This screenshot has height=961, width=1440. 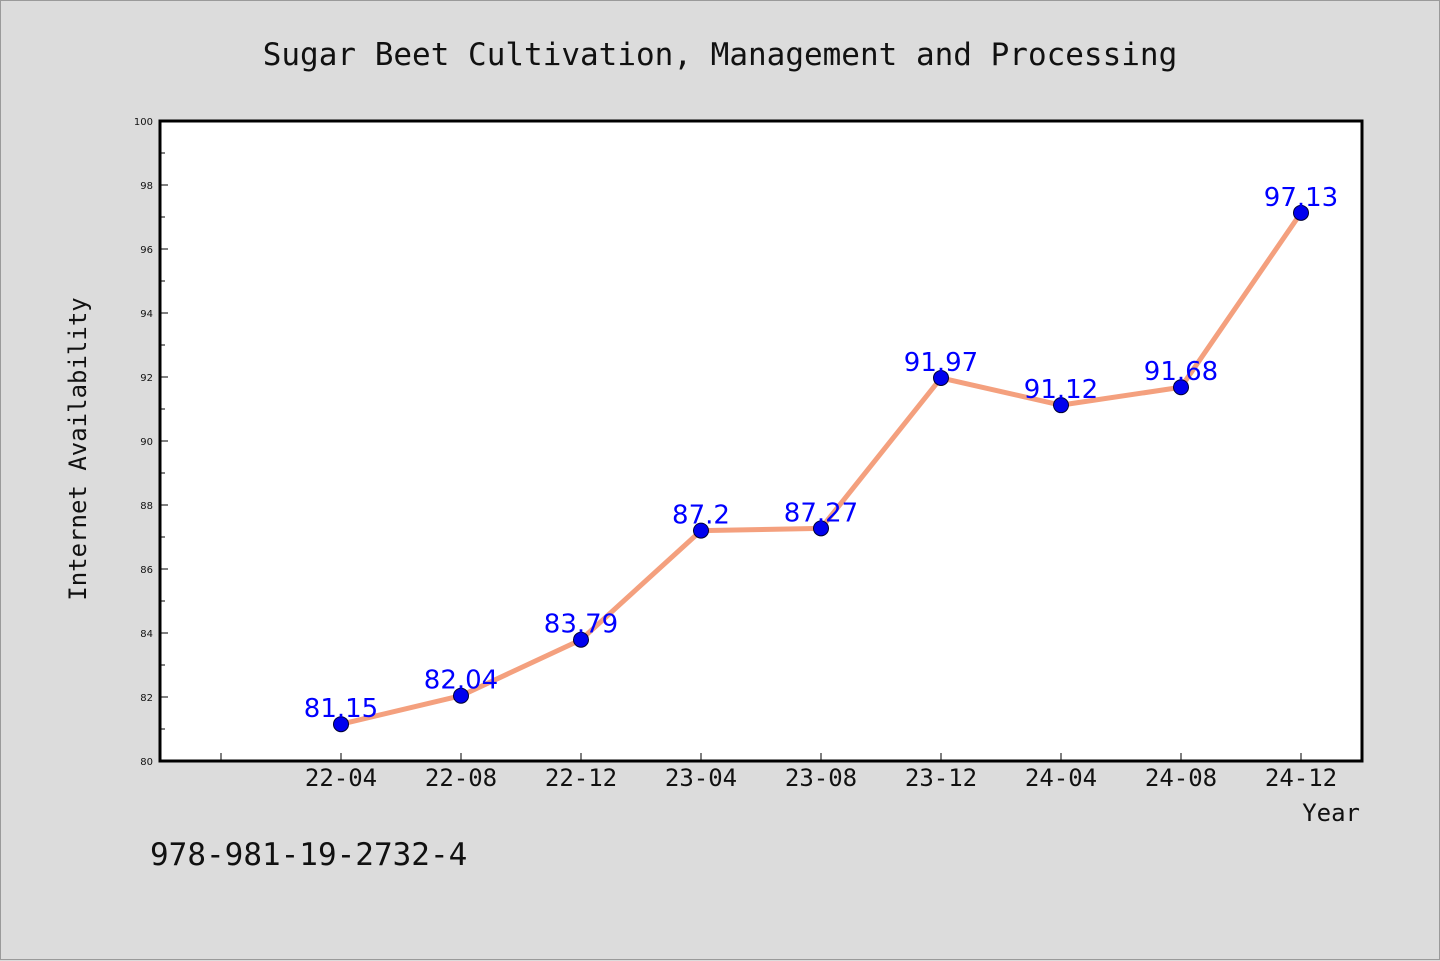 I want to click on data-label: 91.97, so click(x=941, y=363).